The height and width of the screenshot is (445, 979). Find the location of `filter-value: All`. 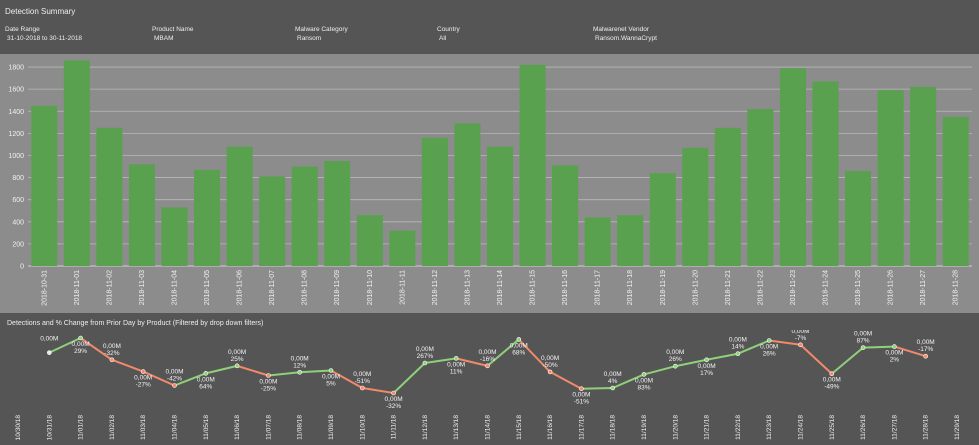

filter-value: All is located at coordinates (443, 38).